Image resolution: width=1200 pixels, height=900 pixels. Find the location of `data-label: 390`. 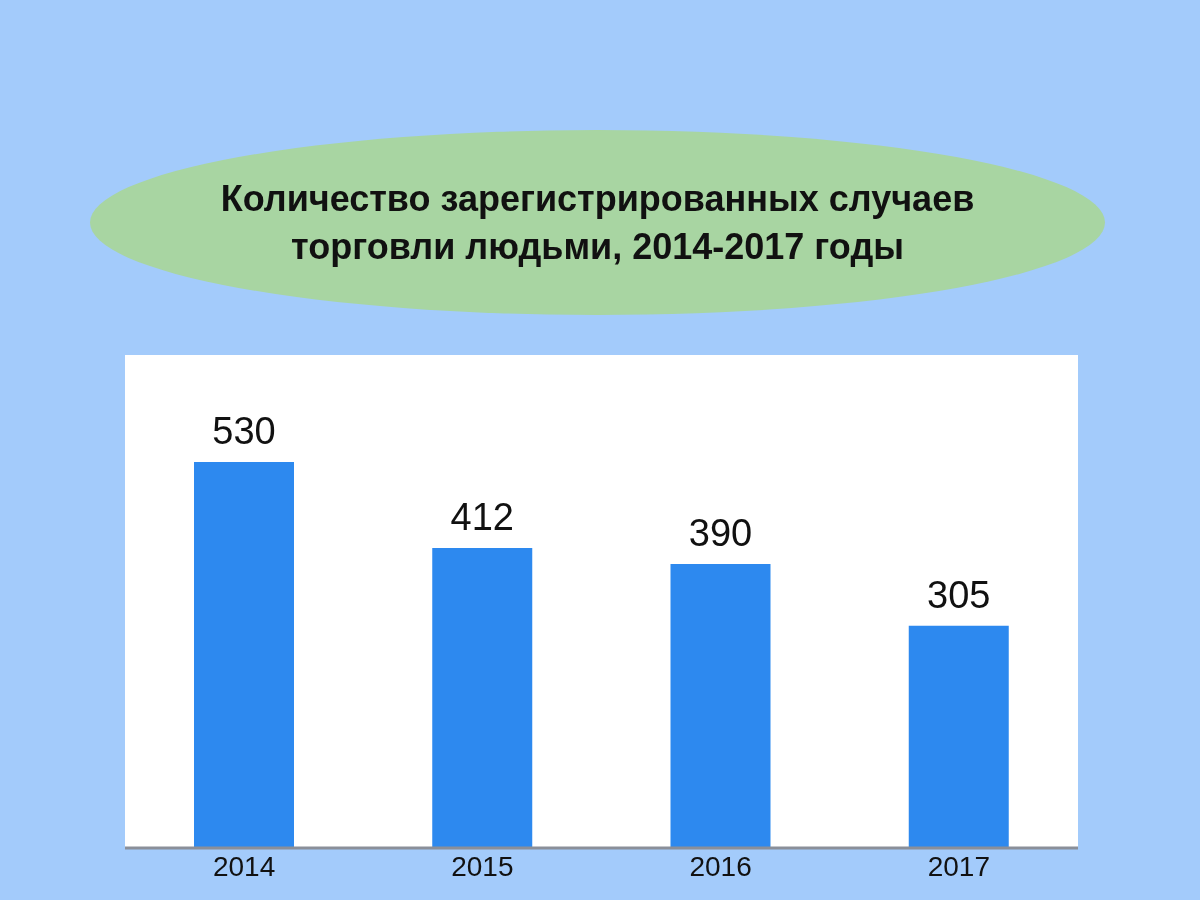

data-label: 390 is located at coordinates (720, 532).